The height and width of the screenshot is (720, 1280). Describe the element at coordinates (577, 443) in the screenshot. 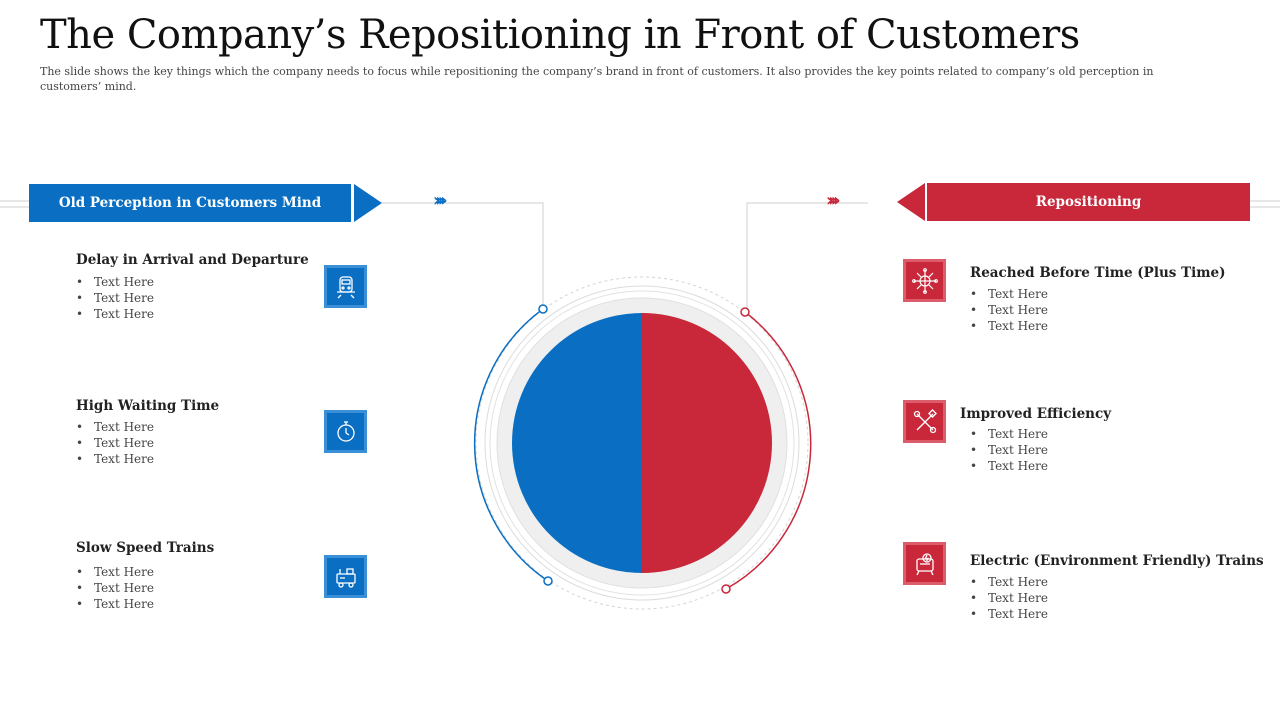

I see `pie-half-old-perception` at that location.